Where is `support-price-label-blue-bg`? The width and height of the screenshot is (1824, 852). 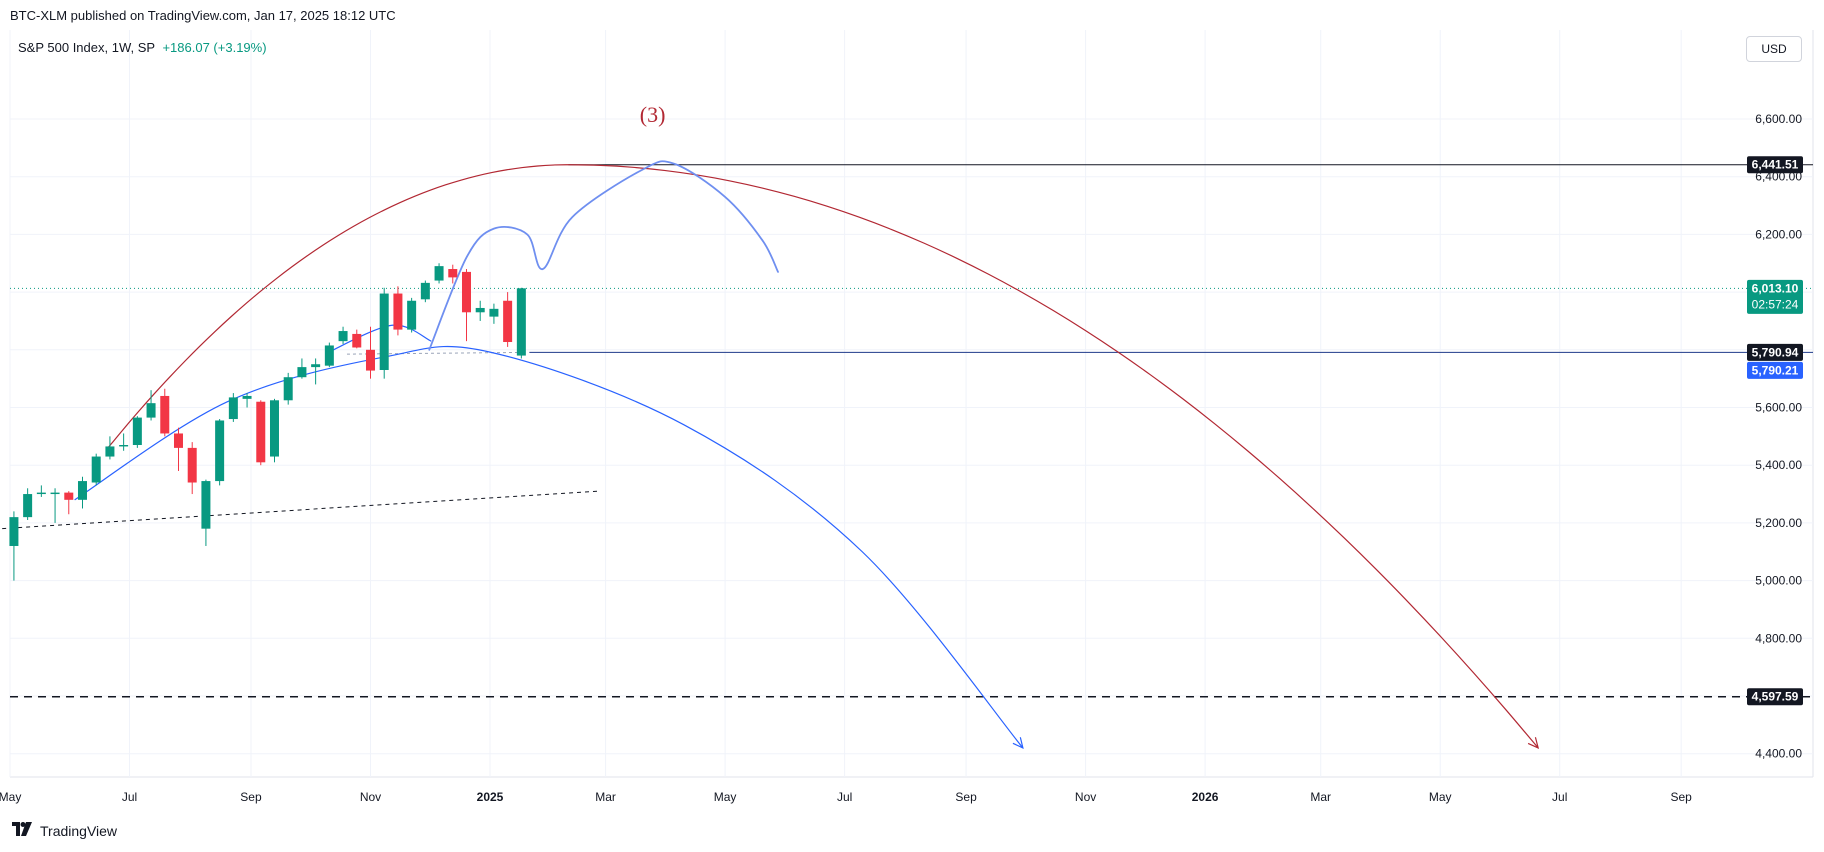
support-price-label-blue-bg is located at coordinates (1775, 370).